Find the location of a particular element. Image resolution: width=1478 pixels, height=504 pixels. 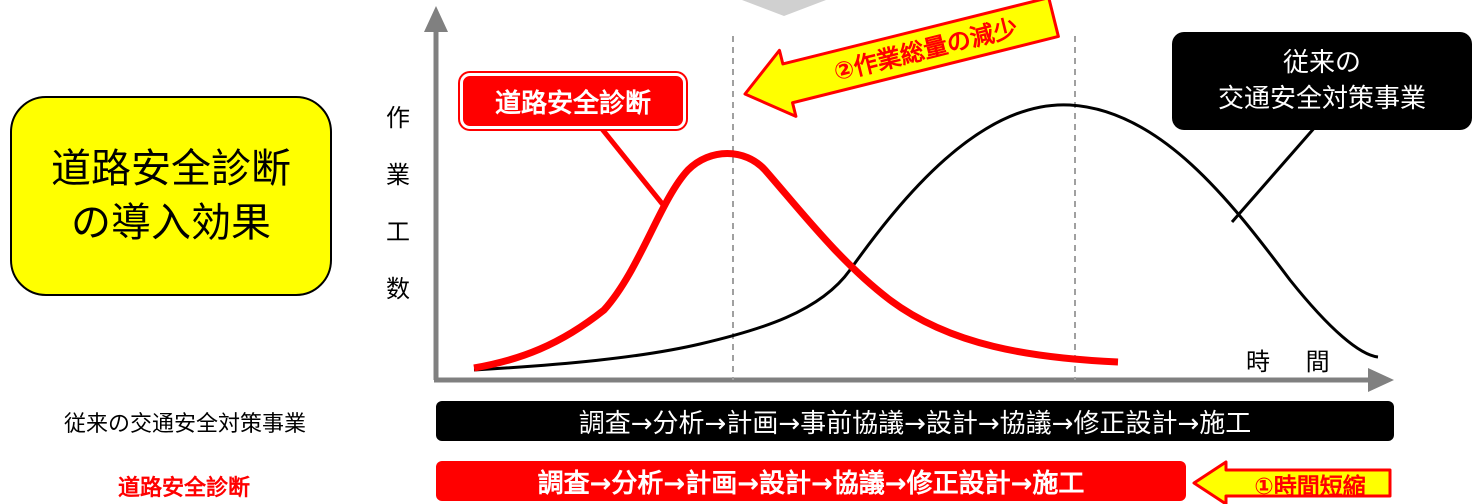

rsa-curve-callout: 道路安全診断 is located at coordinates (573, 101).